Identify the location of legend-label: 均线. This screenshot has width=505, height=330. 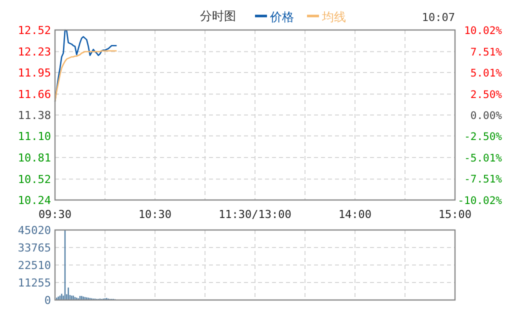
(333, 17).